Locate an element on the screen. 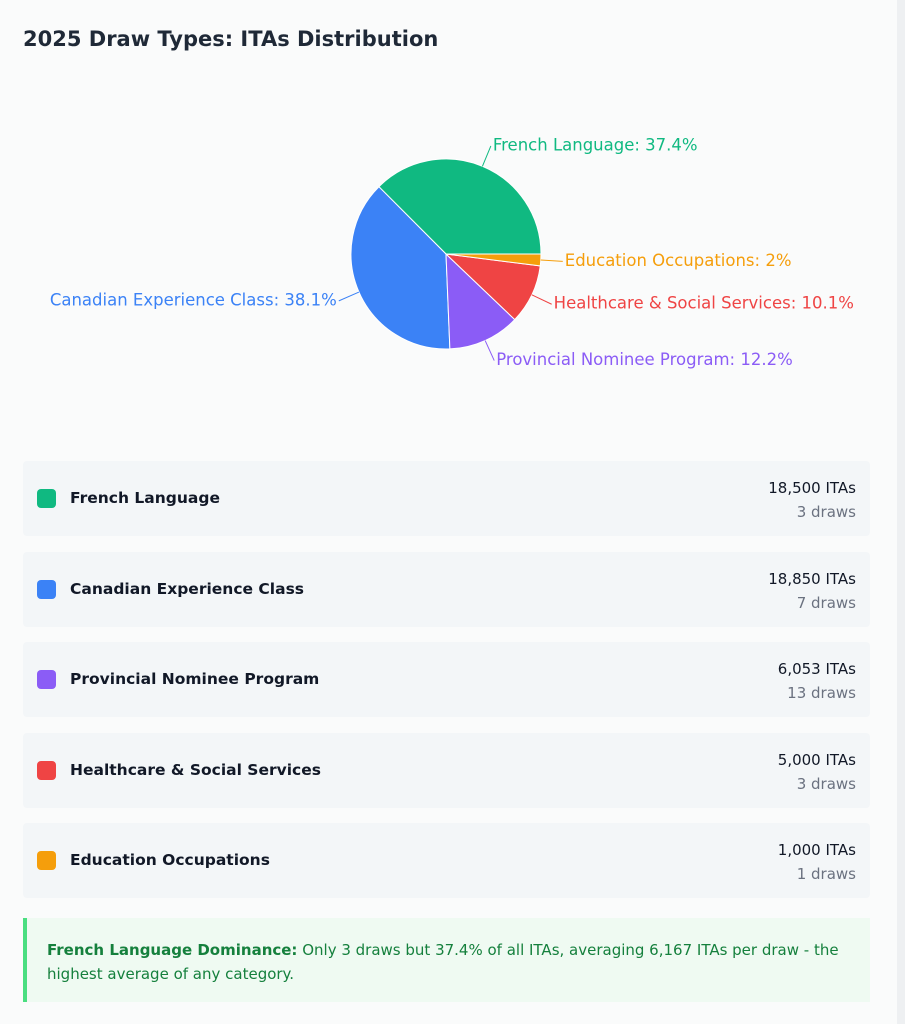  slice-label: Education Occupations: 2% is located at coordinates (678, 260).